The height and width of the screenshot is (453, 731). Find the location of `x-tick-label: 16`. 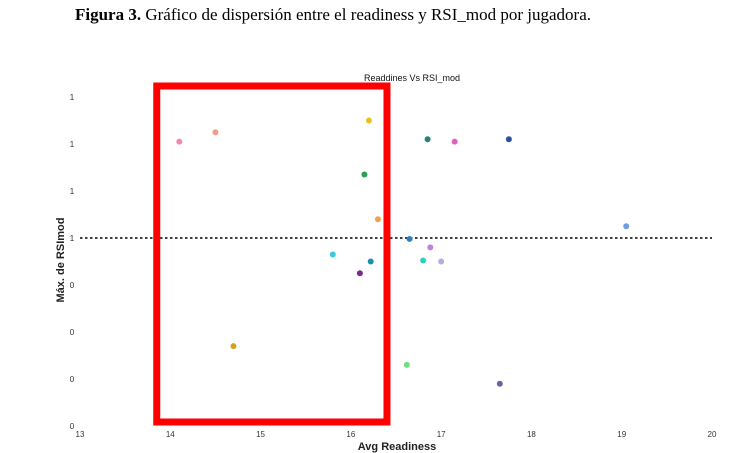

x-tick-label: 16 is located at coordinates (350, 434).